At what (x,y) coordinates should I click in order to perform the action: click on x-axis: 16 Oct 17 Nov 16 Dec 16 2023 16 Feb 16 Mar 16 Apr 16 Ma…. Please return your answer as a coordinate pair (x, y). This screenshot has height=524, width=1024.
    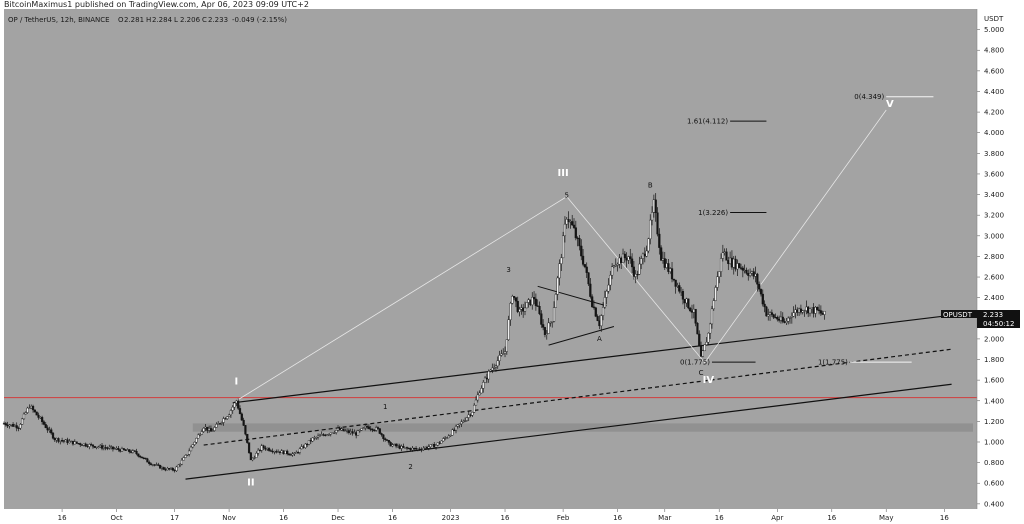
    Looking at the image, I should click on (504, 515).